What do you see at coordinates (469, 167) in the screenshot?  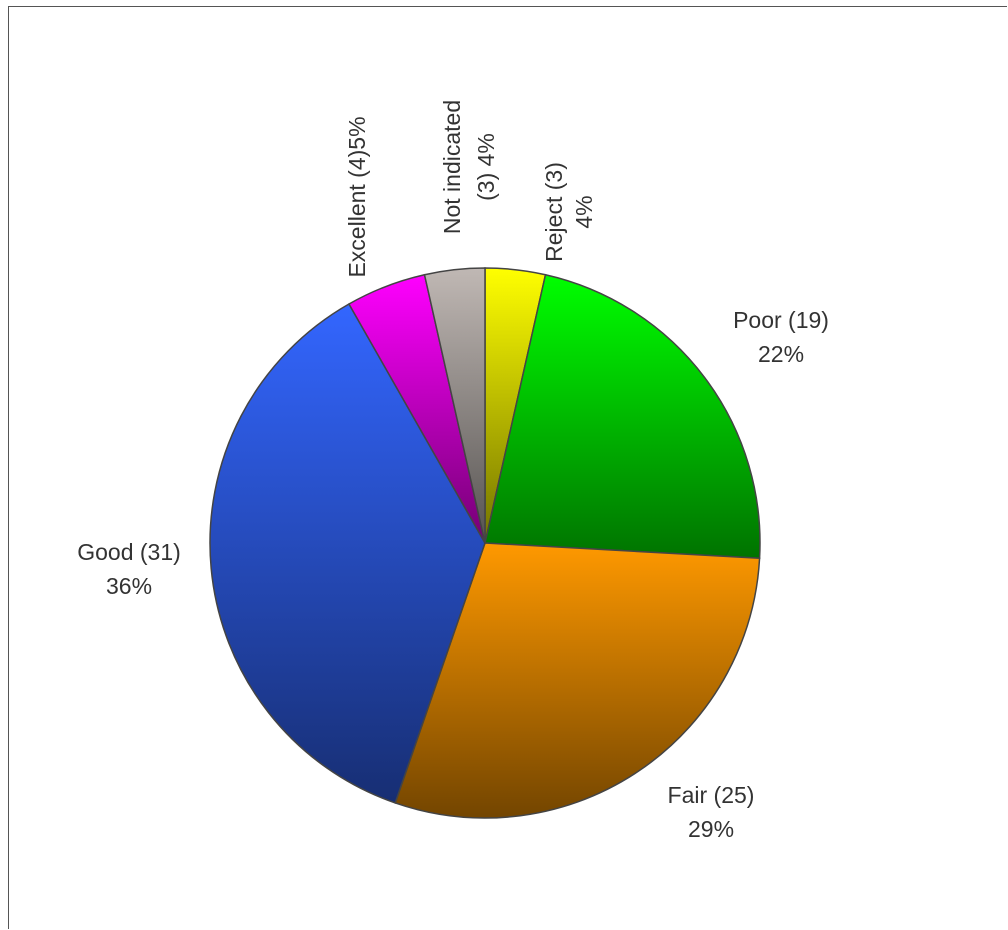 I see `slice-label-not-indicated: Not indicated (3) 4%` at bounding box center [469, 167].